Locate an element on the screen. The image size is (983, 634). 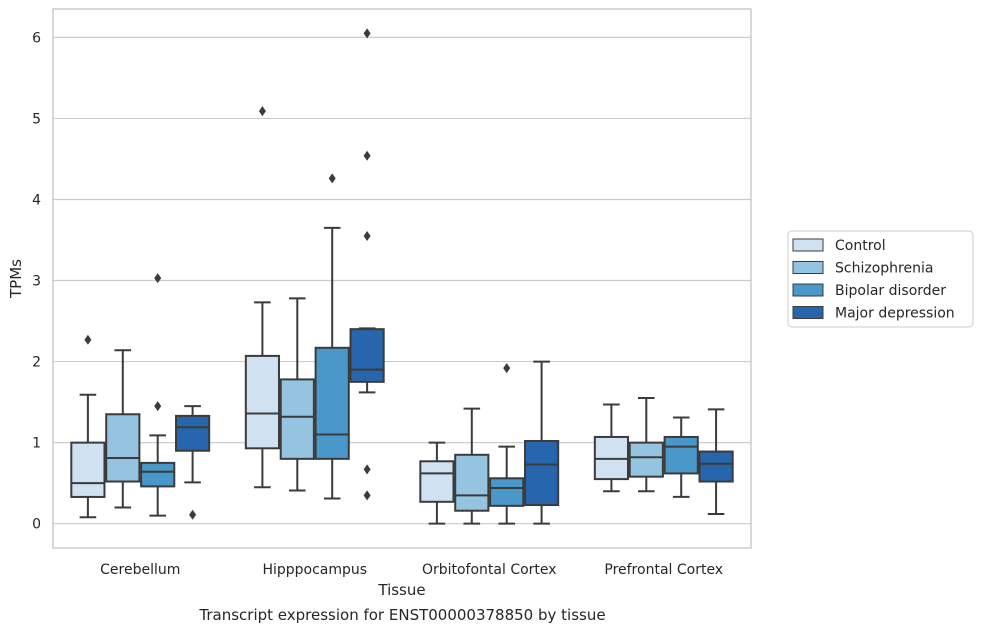
y-tick-label: 5 is located at coordinates (36, 119).